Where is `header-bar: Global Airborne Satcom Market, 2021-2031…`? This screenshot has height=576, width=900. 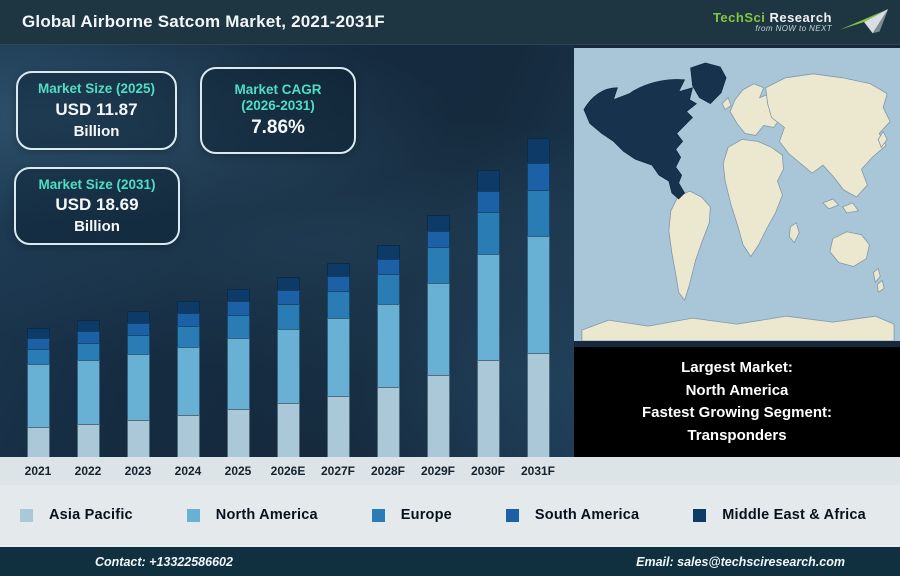
header-bar: Global Airborne Satcom Market, 2021-2031… is located at coordinates (450, 22).